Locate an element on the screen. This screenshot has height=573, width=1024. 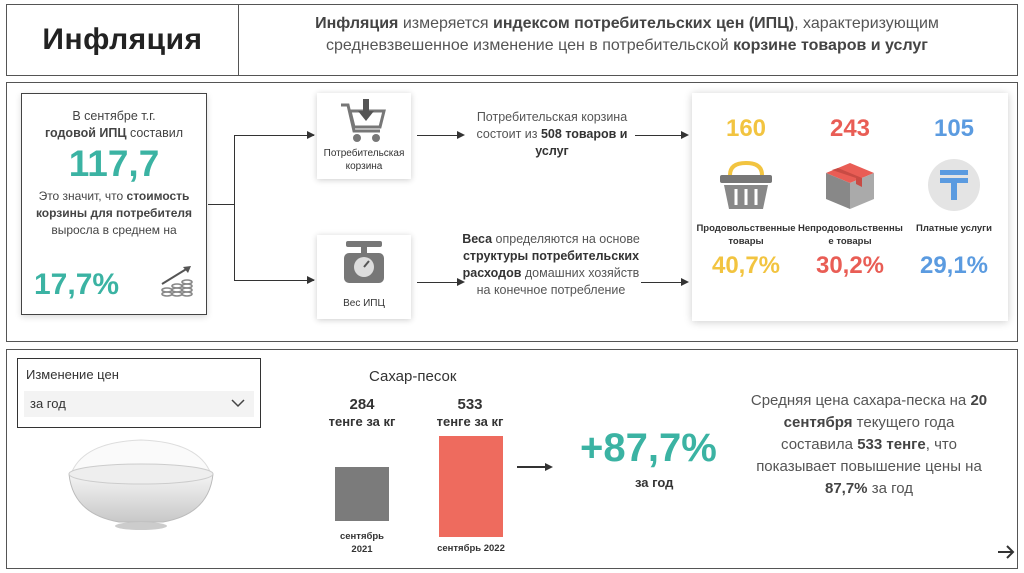
bar-label-2022: сентябрь 2022 is located at coordinates (471, 548).